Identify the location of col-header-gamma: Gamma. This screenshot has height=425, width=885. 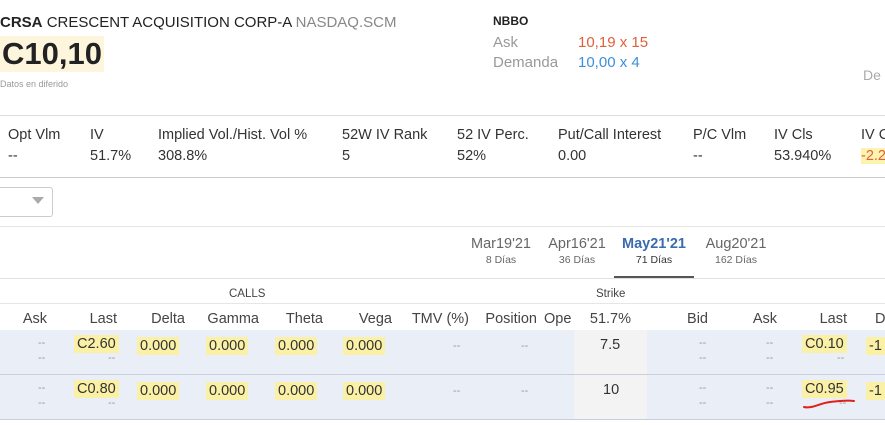
(233, 319).